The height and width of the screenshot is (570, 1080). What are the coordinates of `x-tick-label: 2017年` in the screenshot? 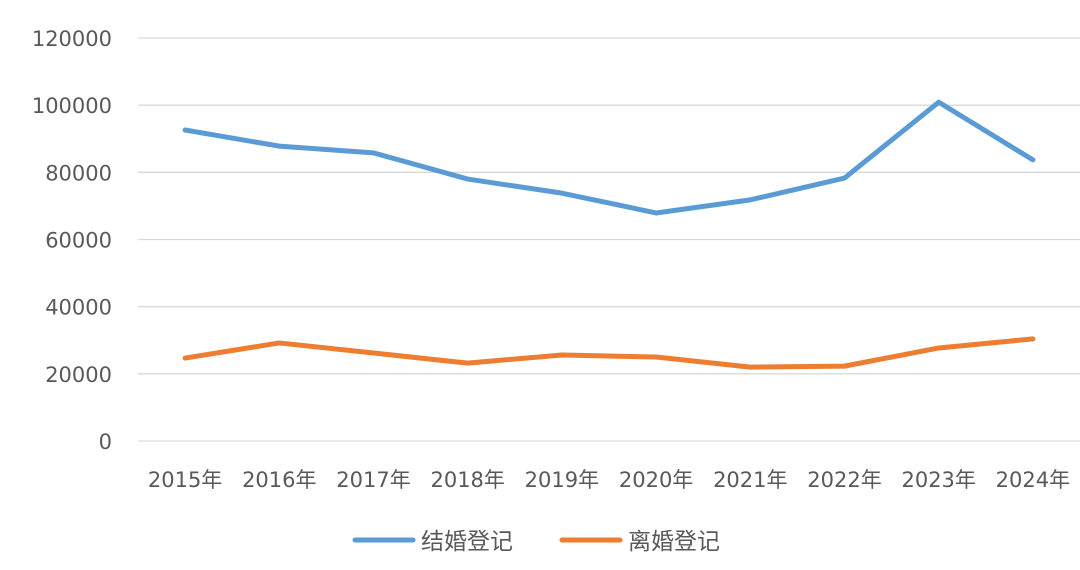 It's located at (373, 480).